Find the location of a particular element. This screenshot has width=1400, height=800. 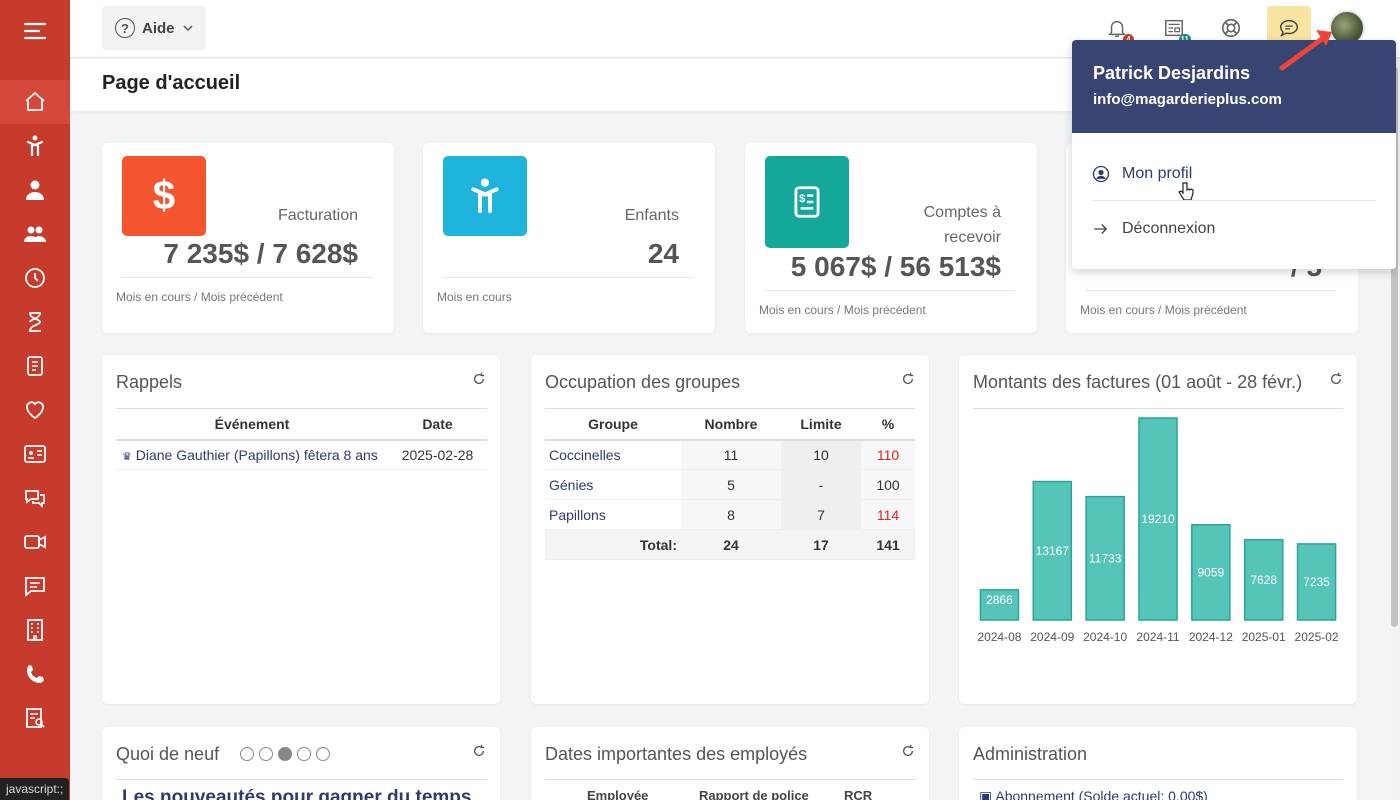

chat-bubbles-icon is located at coordinates (35, 499).